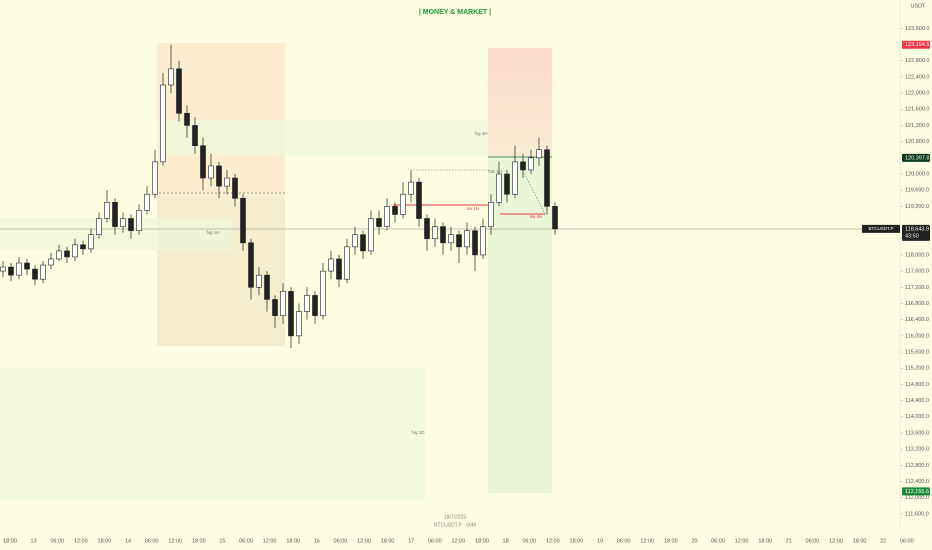  Describe the element at coordinates (917, 492) in the screenshot. I see `price-tag-label: 112,155.6` at that location.